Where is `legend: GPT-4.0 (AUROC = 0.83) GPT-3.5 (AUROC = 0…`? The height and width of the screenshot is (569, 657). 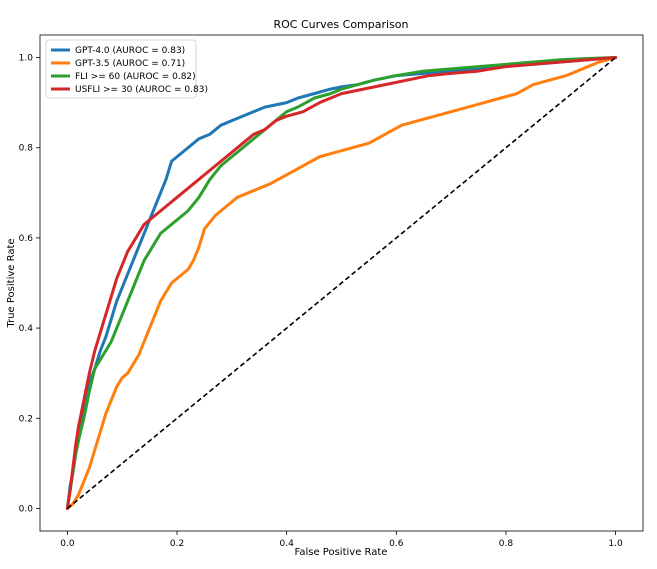 legend: GPT-4.0 (AUROC = 0.83) GPT-3.5 (AUROC = 0… is located at coordinates (126, 69).